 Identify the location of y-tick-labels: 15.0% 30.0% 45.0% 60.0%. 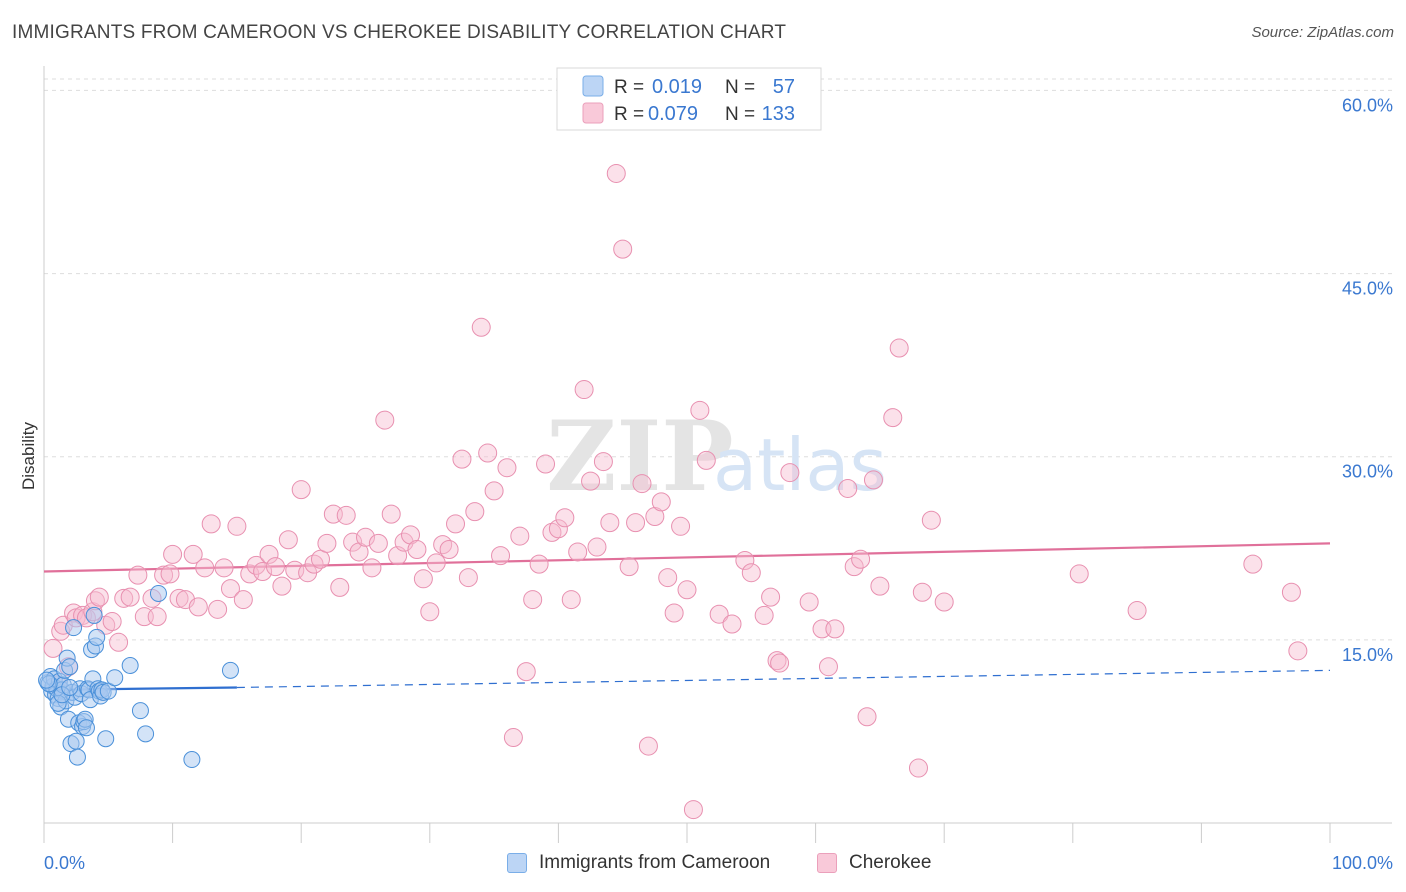
(1367, 379).